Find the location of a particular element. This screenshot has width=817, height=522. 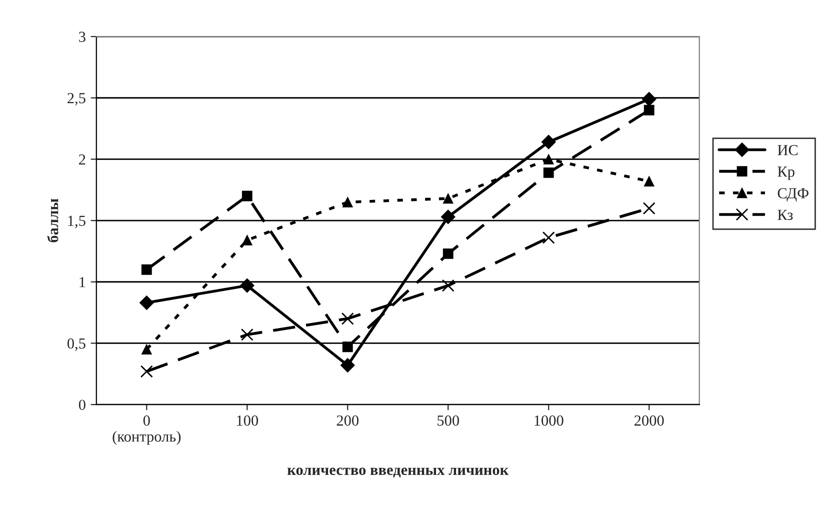

x-axis-title: количество введенных личинок is located at coordinates (398, 473).